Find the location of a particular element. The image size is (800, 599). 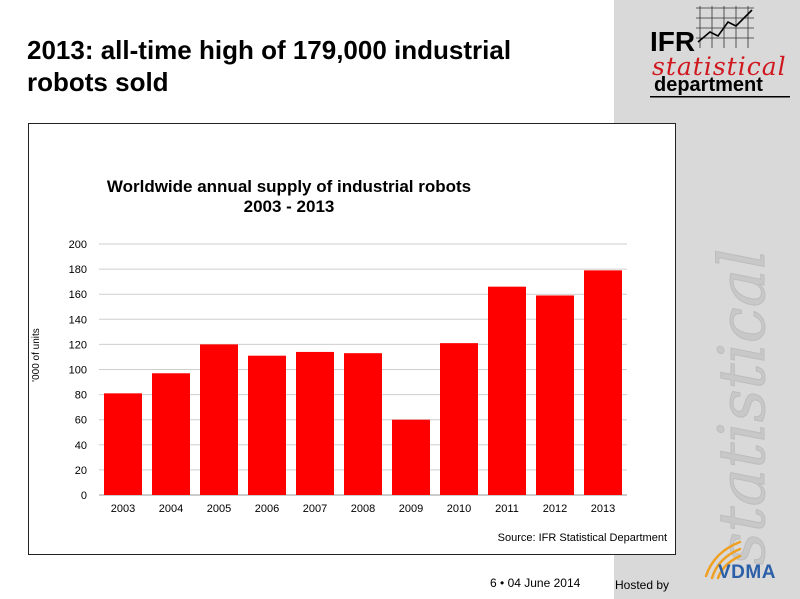

y-tick-label: 20 is located at coordinates (81, 471).